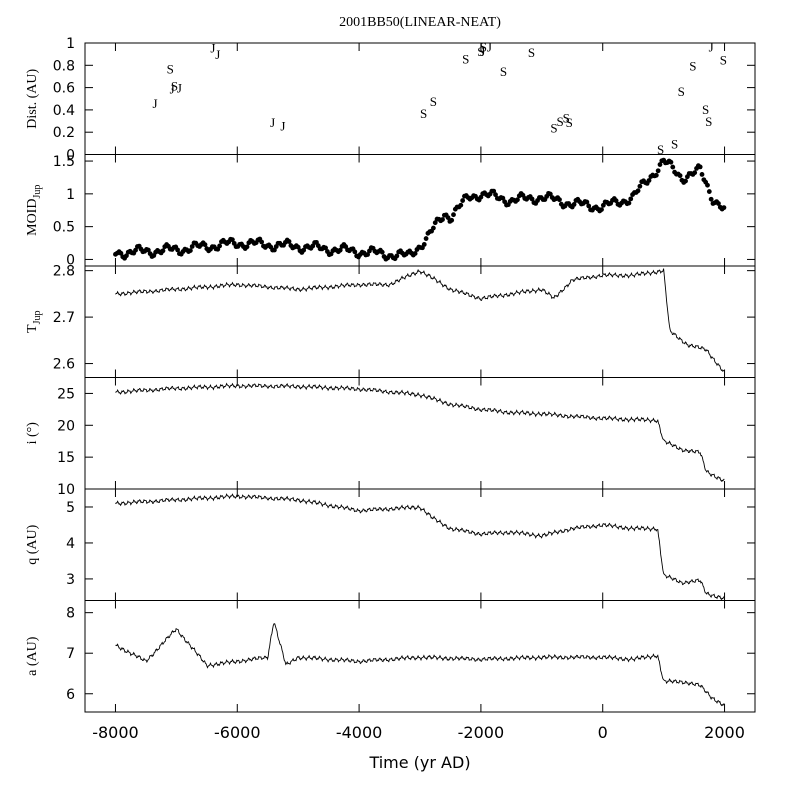 Image resolution: width=797 pixels, height=797 pixels. I want to click on panel-moid: 0 0.5 1 1.5 MOIDJup, so click(390, 211).